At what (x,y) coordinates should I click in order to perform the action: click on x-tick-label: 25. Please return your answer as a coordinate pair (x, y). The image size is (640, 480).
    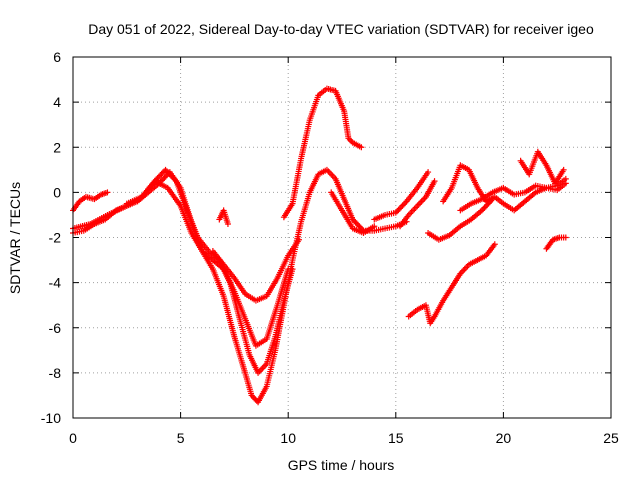
    Looking at the image, I should click on (611, 438).